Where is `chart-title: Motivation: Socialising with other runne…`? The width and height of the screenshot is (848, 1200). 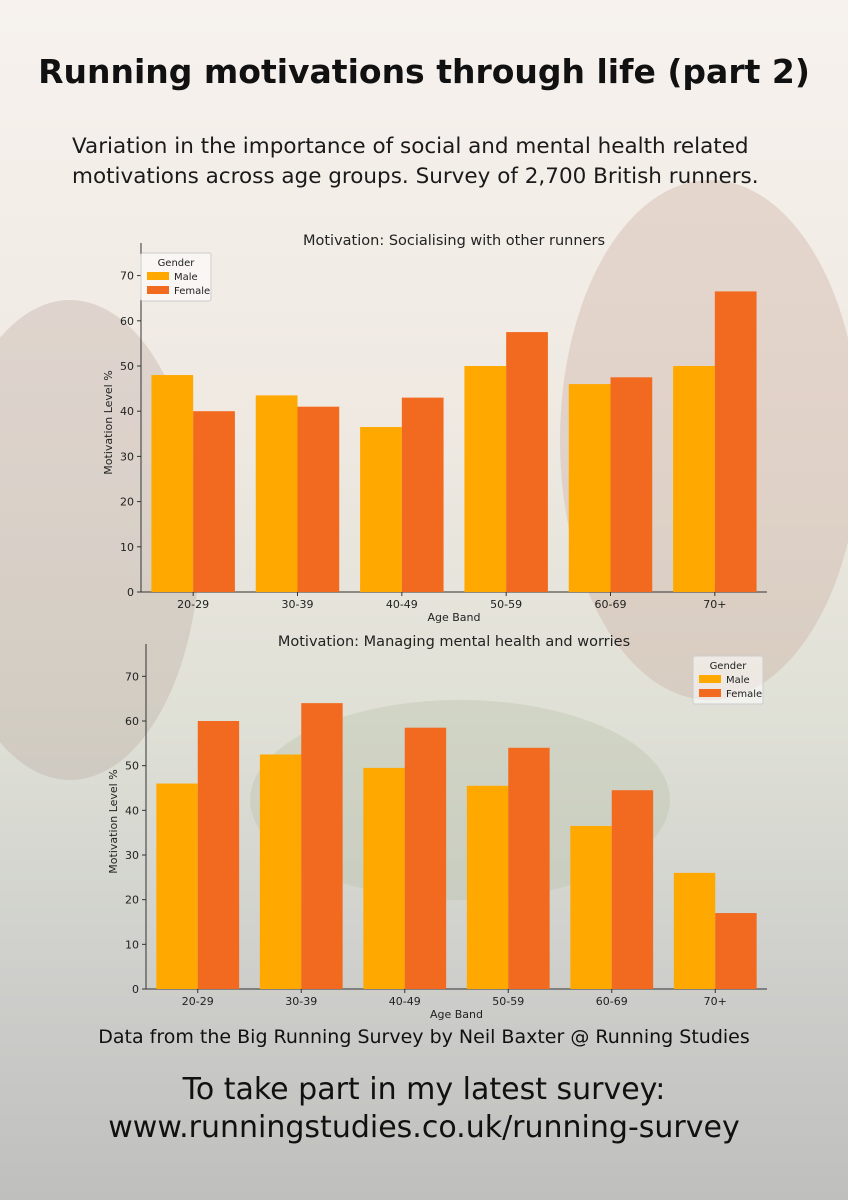 chart-title: Motivation: Socialising with other runne… is located at coordinates (454, 241).